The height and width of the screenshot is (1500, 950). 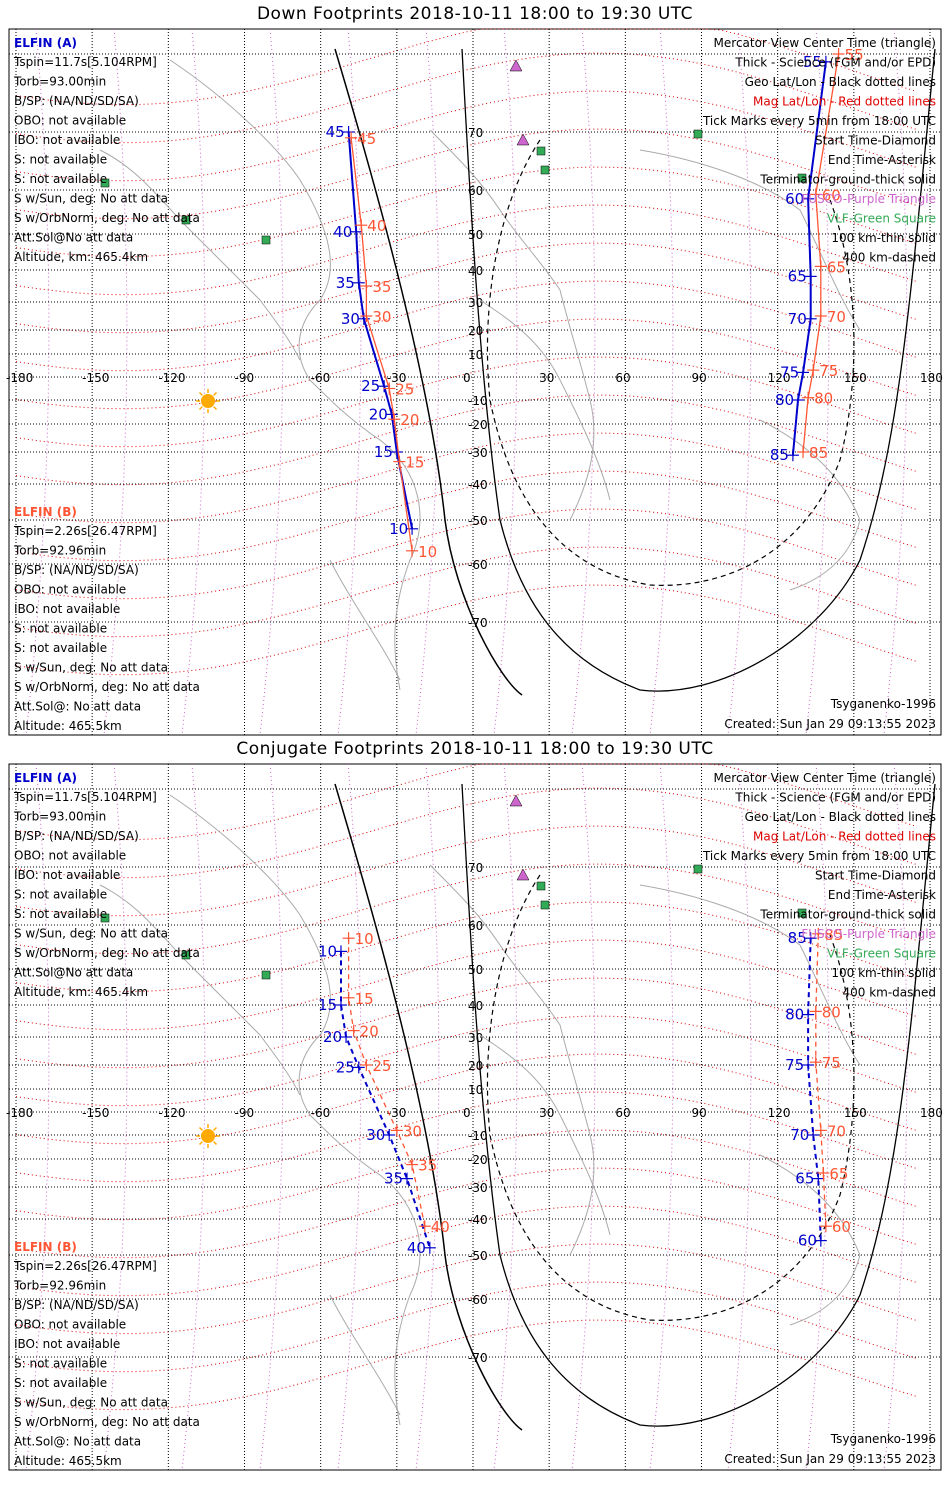 What do you see at coordinates (45, 512) in the screenshot?
I see `sc-b-label: ELFIN (B)` at bounding box center [45, 512].